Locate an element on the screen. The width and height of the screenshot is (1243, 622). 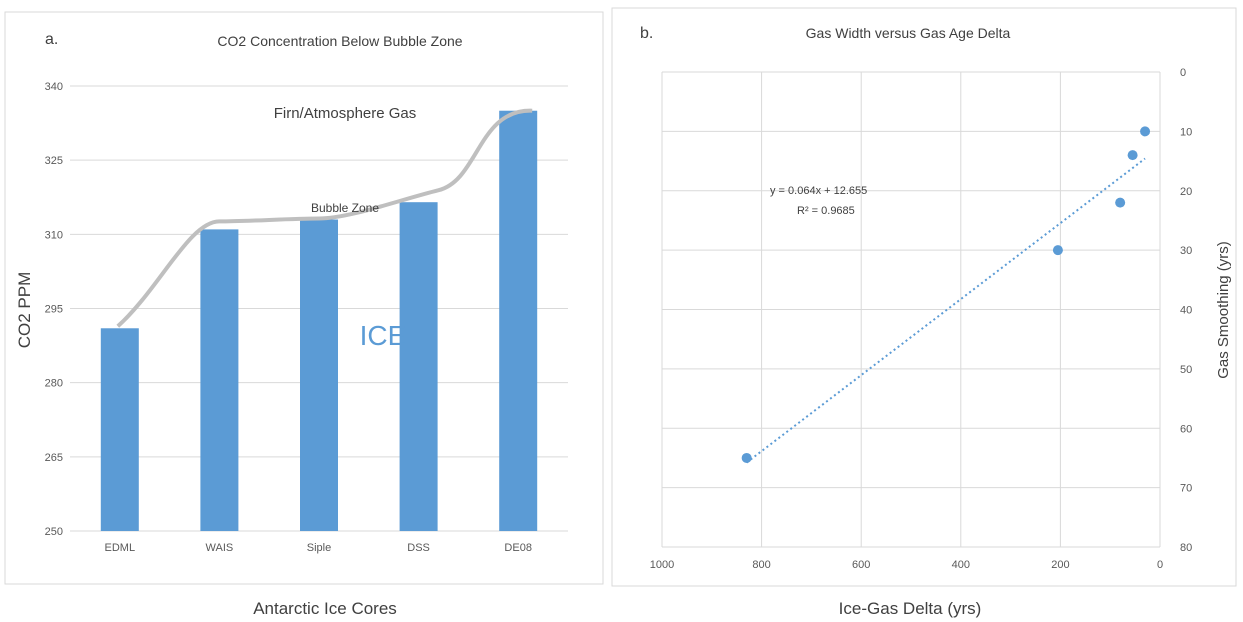
panel-a-x-tick: DE08 is located at coordinates (518, 548).